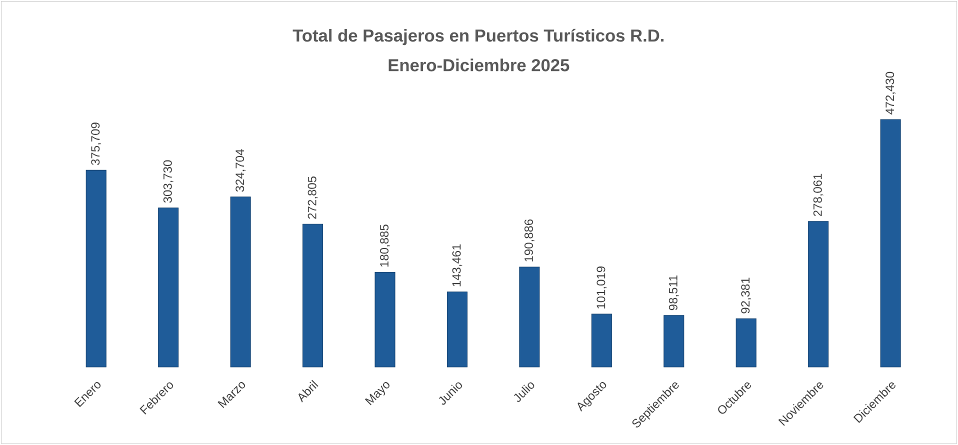  I want to click on data-label: 324,704, so click(241, 170).